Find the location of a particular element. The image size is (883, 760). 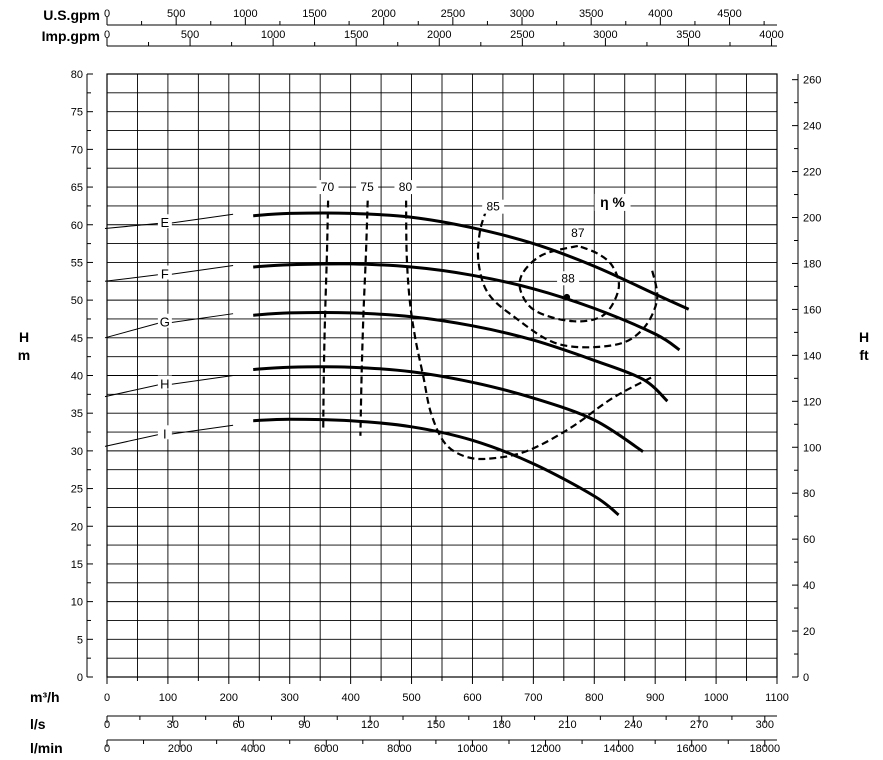

bottom-scale-tick-label: 12000 is located at coordinates (545, 749).